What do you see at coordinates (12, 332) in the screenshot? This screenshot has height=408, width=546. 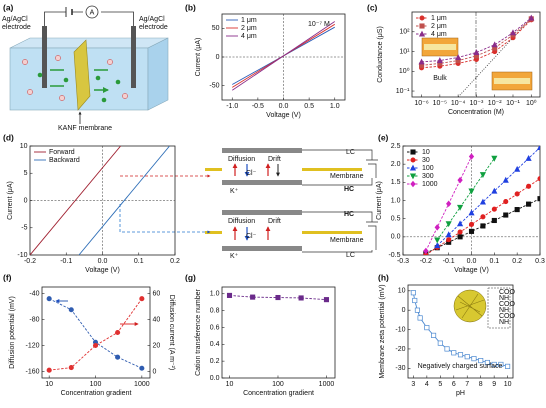 I see `y-axis-label: Diffusion potential (mV)` at bounding box center [12, 332].